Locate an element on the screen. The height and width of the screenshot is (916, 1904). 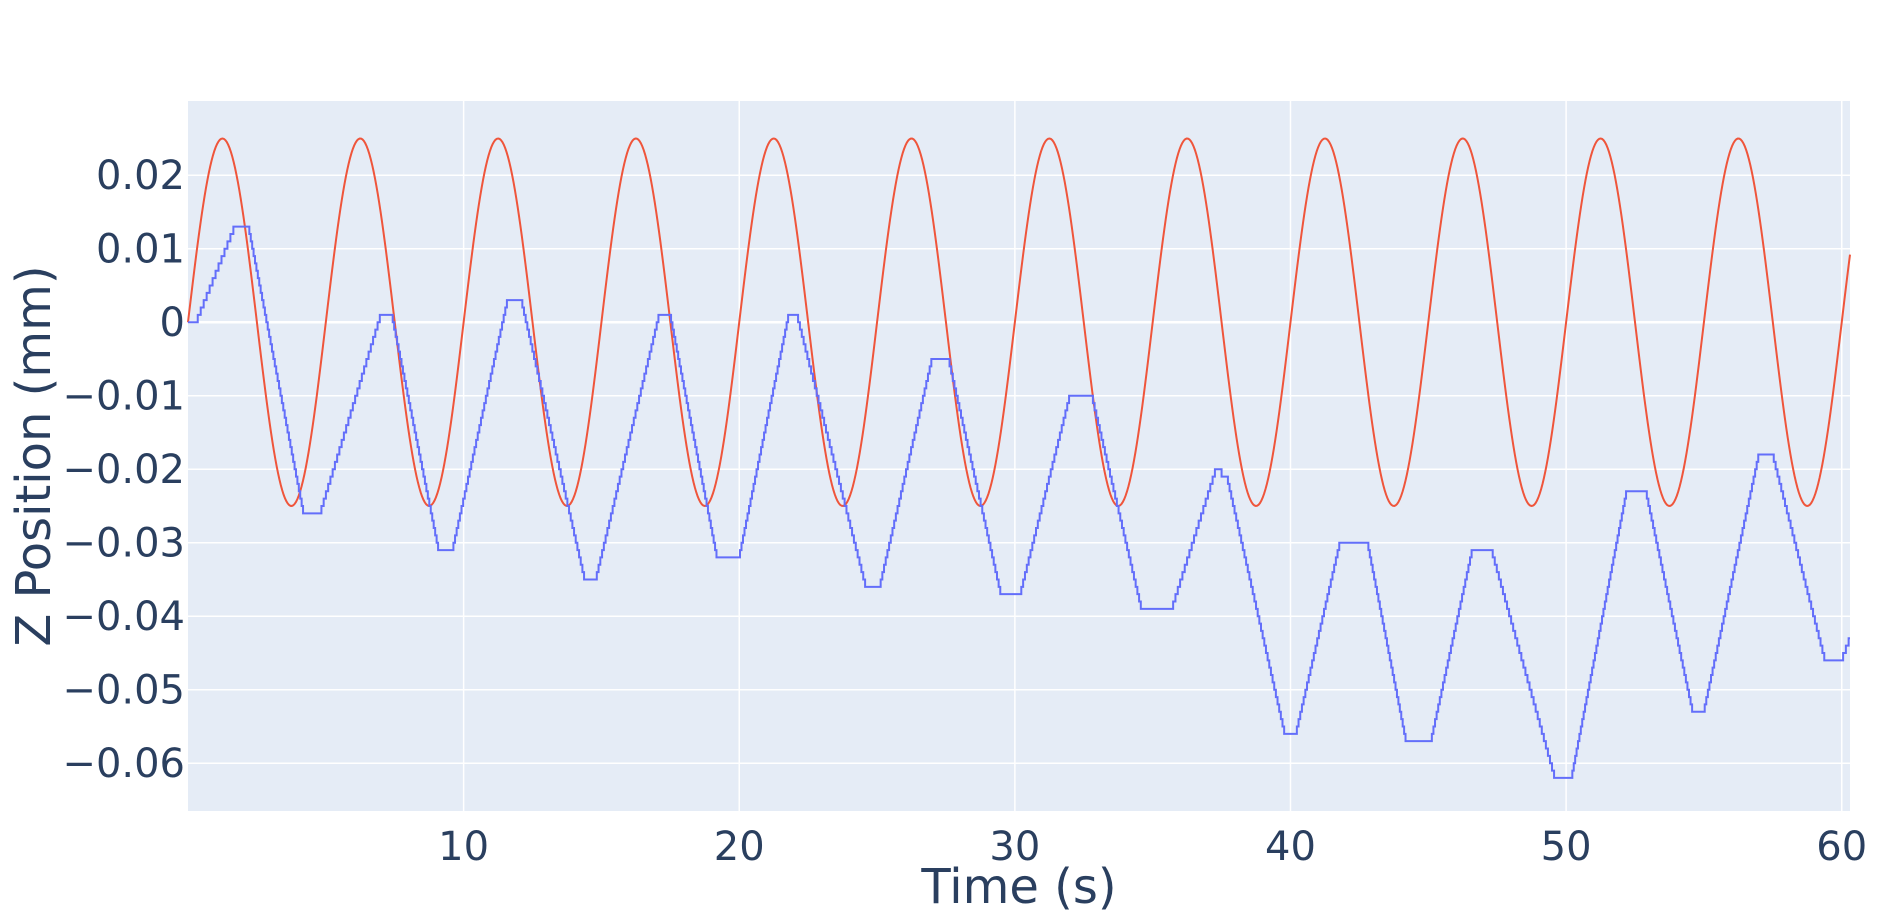
y-tick-label: −0.05 is located at coordinates (123, 691).